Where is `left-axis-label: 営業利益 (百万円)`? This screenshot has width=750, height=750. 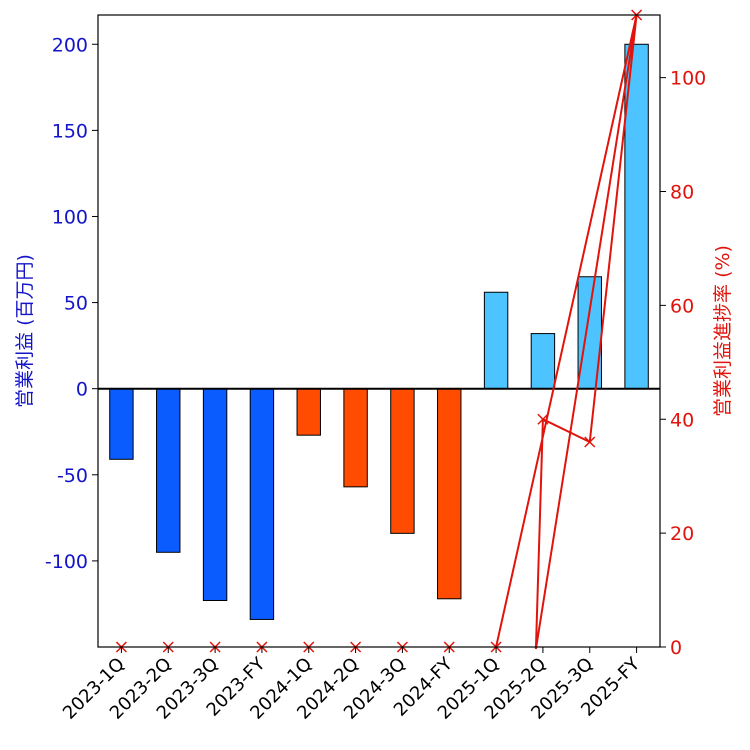 left-axis-label: 営業利益 (百万円) is located at coordinates (25, 331).